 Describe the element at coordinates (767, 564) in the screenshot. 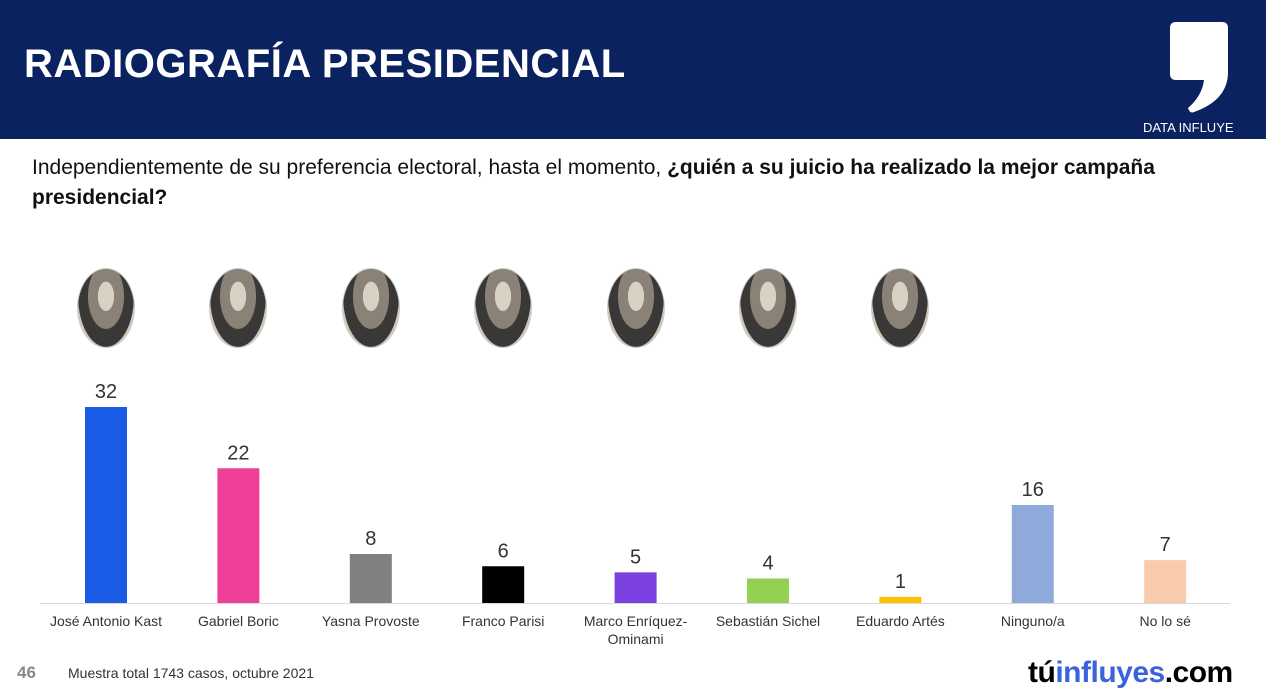

I see `data-label: 4` at that location.